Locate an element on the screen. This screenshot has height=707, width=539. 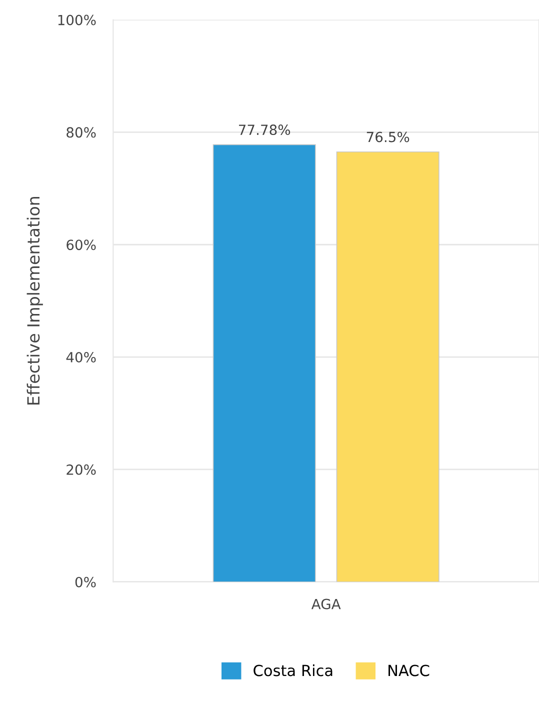
y-tick-label: 80% is located at coordinates (81, 132).